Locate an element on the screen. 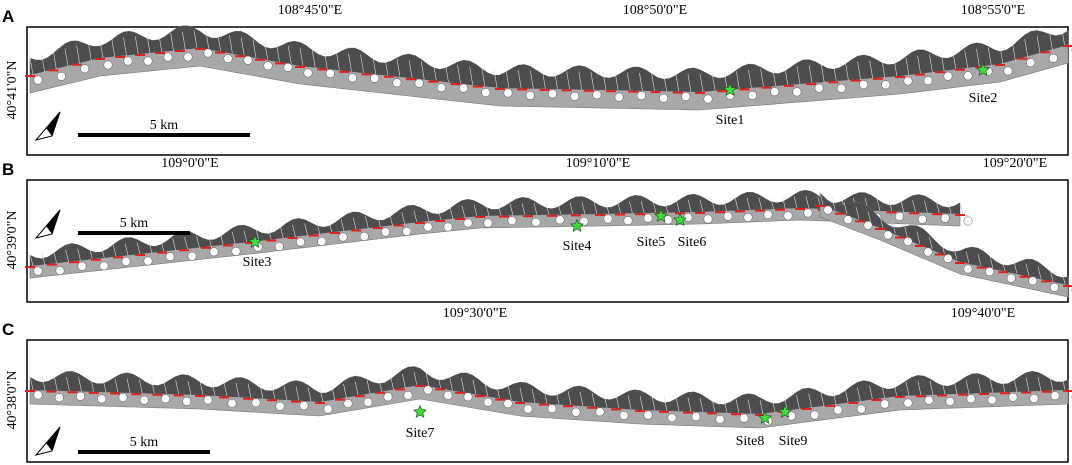  mountain-shade is located at coordinates (549, 390).